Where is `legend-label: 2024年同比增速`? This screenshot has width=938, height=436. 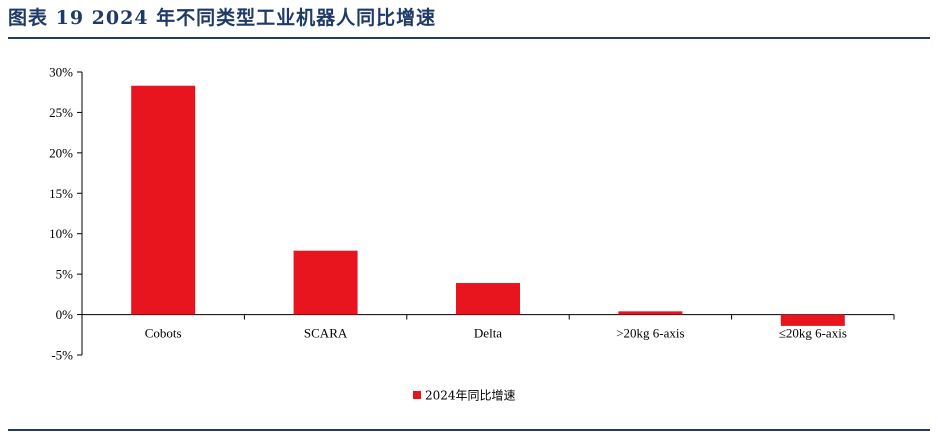
legend-label: 2024年同比增速 is located at coordinates (470, 396).